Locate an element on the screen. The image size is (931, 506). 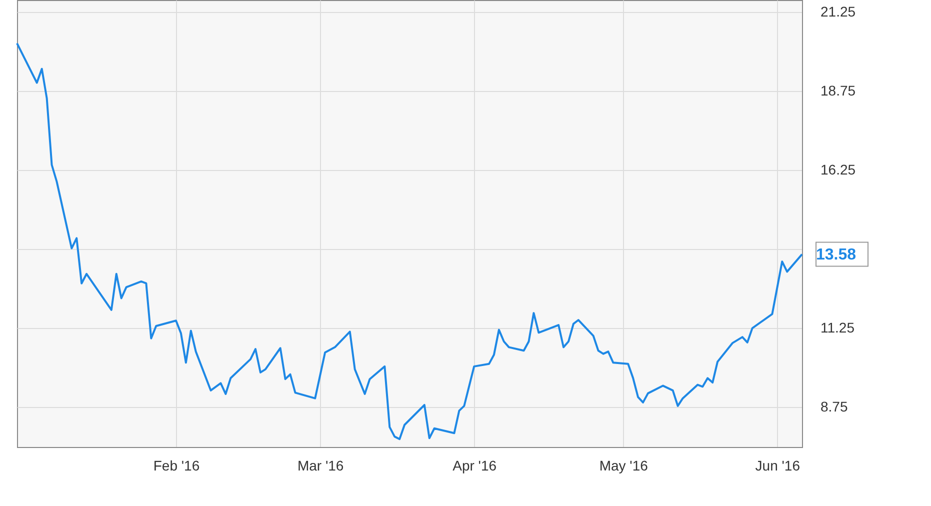
y-tick-label: 18.75 is located at coordinates (838, 90).